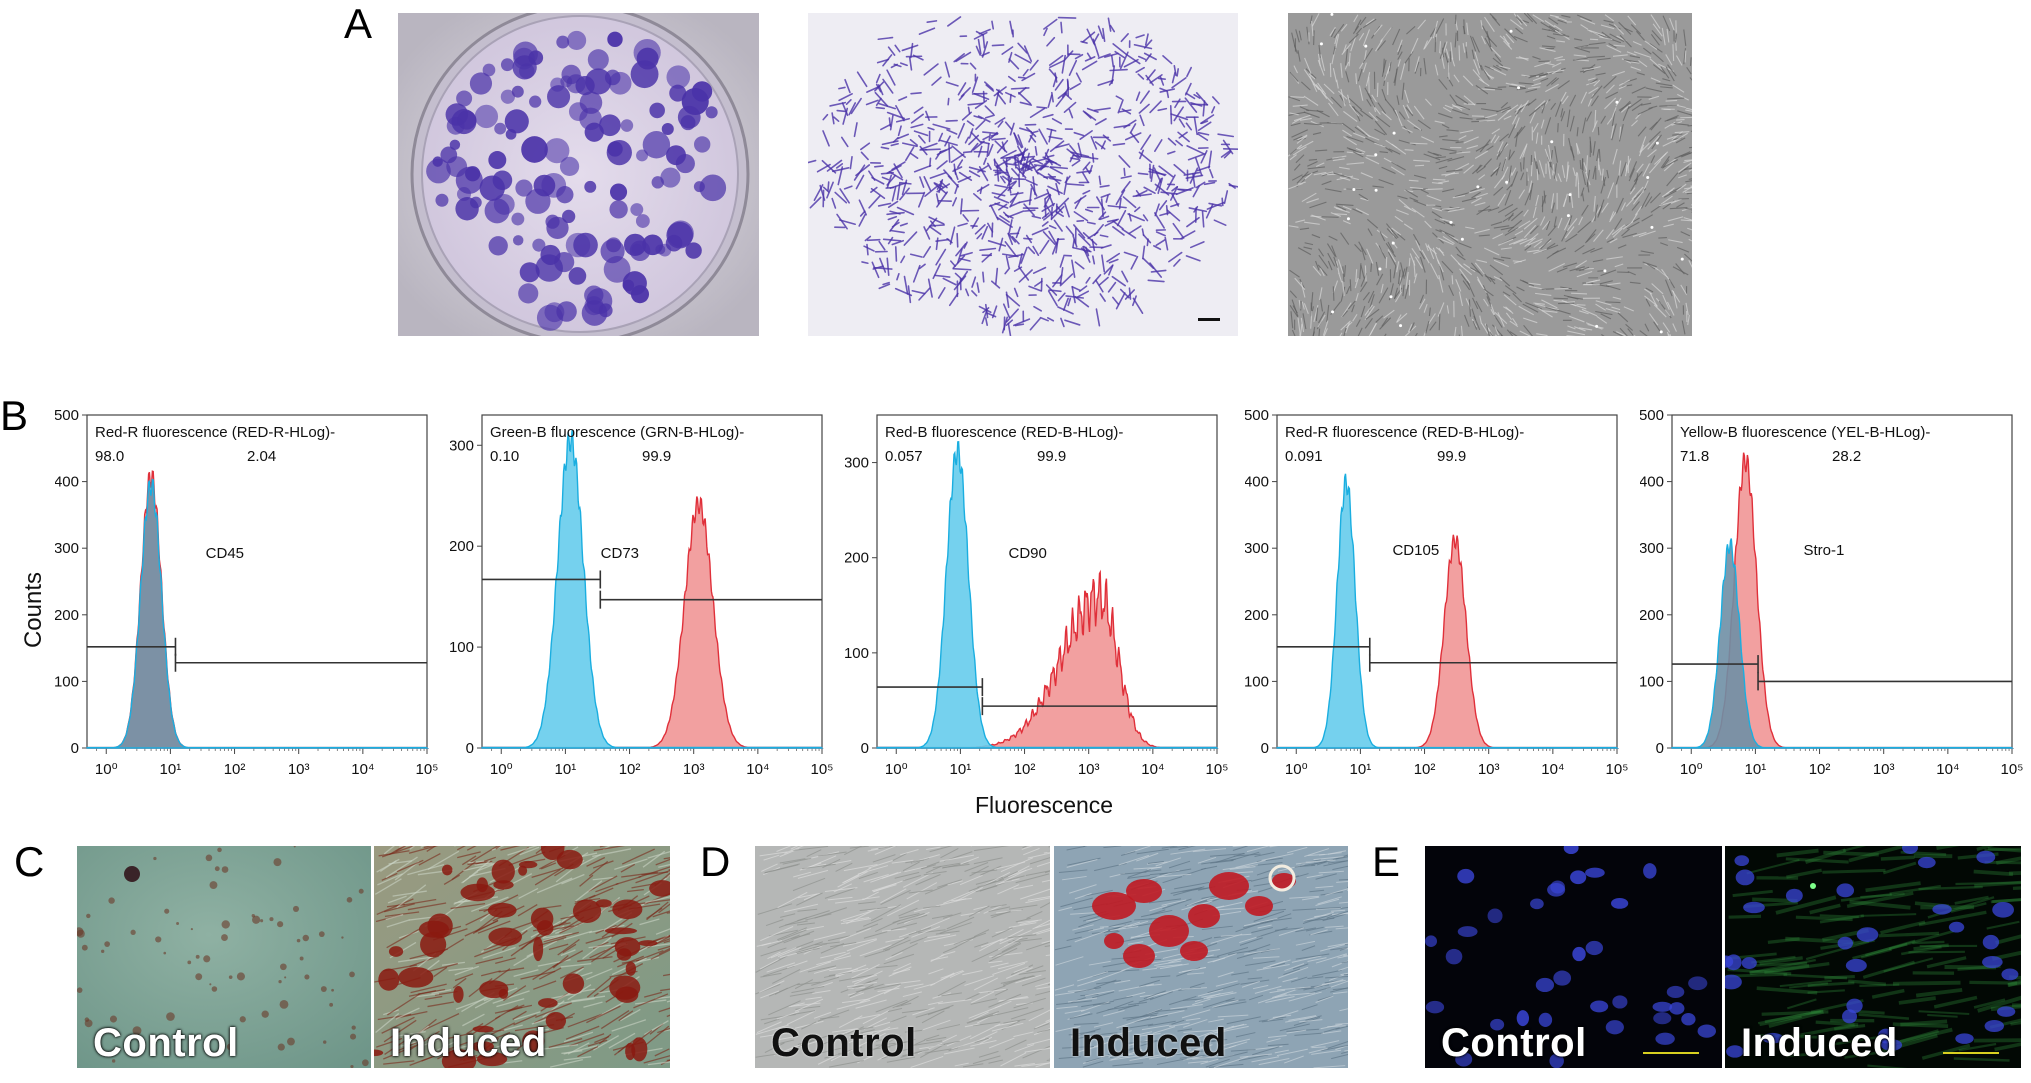 This screenshot has width=2031, height=1083. I want to click on control-label: Control, so click(166, 1043).